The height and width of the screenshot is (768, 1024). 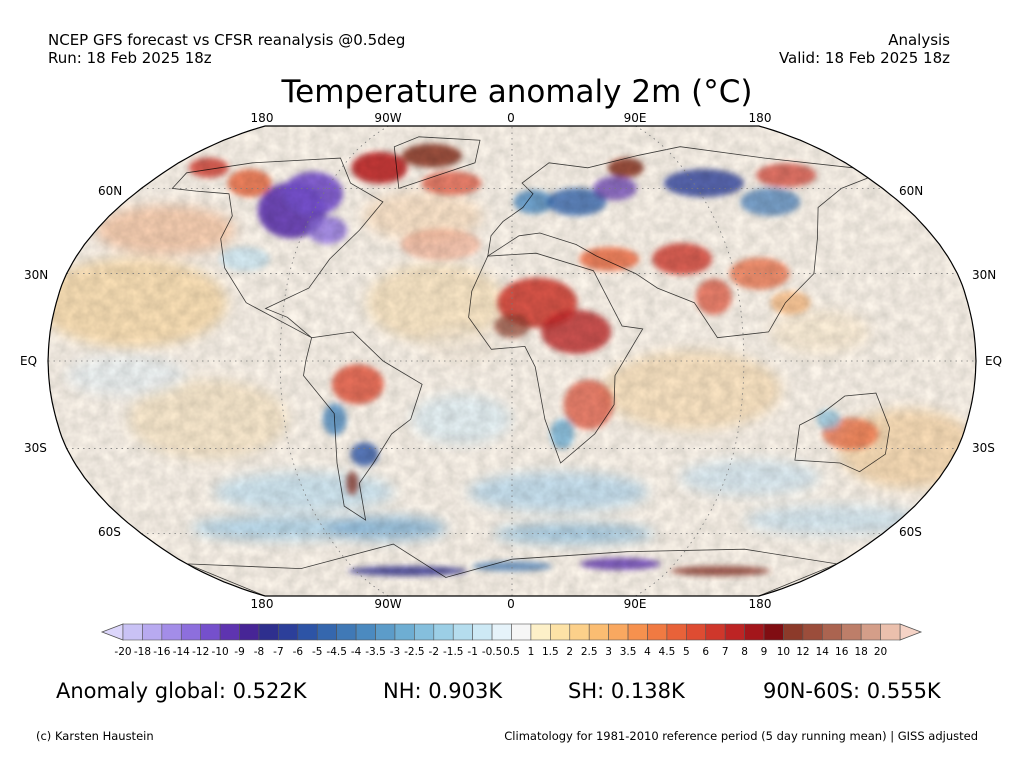 What do you see at coordinates (142, 652) in the screenshot?
I see `colorbar-tick-label: -18` at bounding box center [142, 652].